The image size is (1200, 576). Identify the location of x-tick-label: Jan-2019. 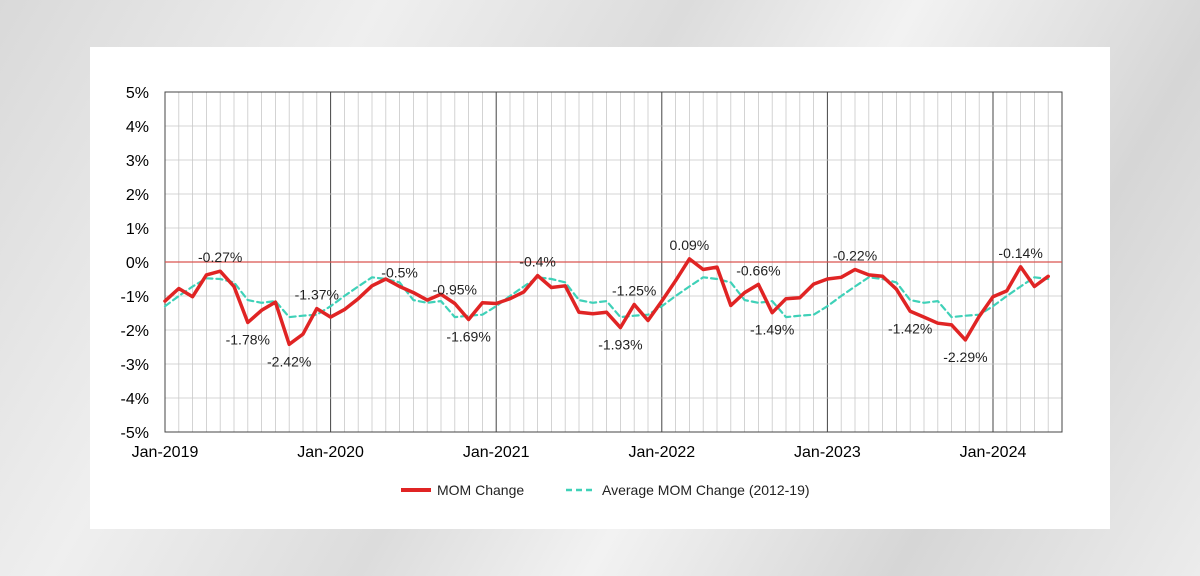
(165, 452).